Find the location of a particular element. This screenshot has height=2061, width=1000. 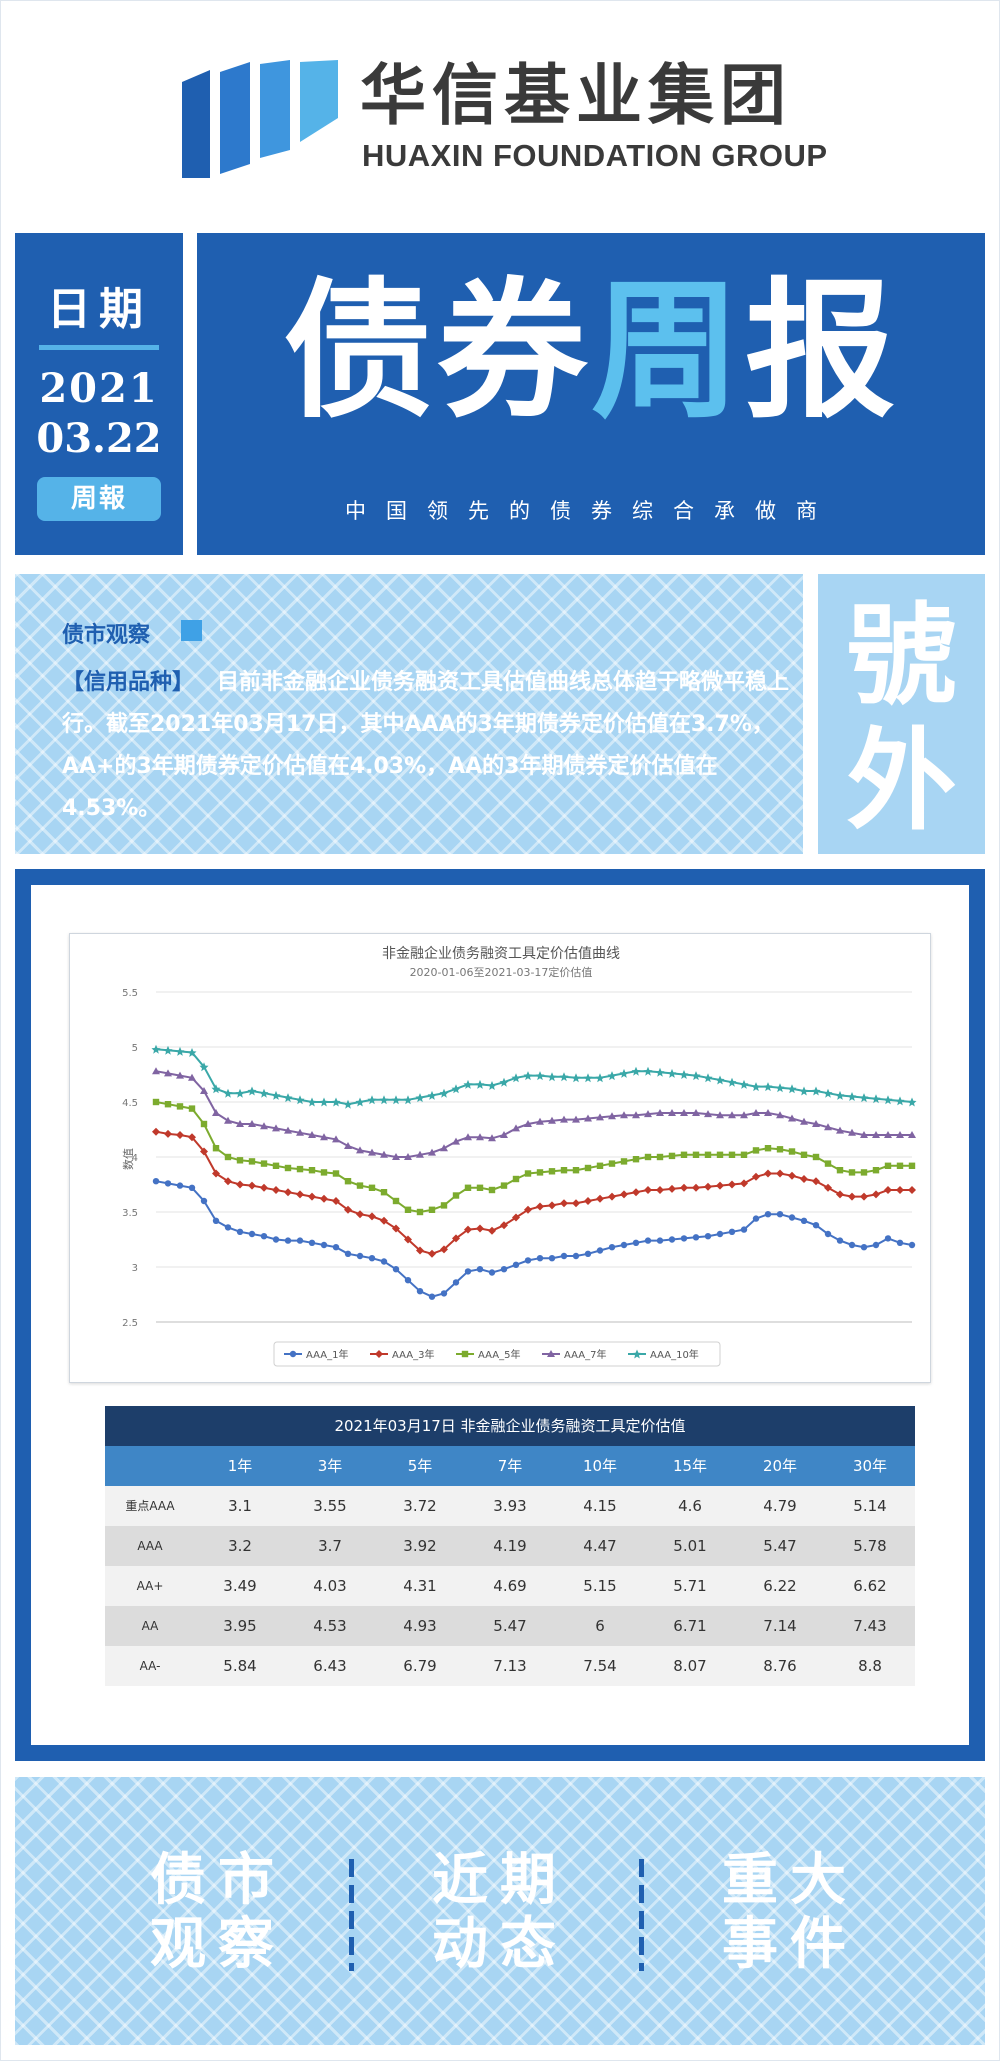

legend-item: AAA_3年 is located at coordinates (402, 1354).